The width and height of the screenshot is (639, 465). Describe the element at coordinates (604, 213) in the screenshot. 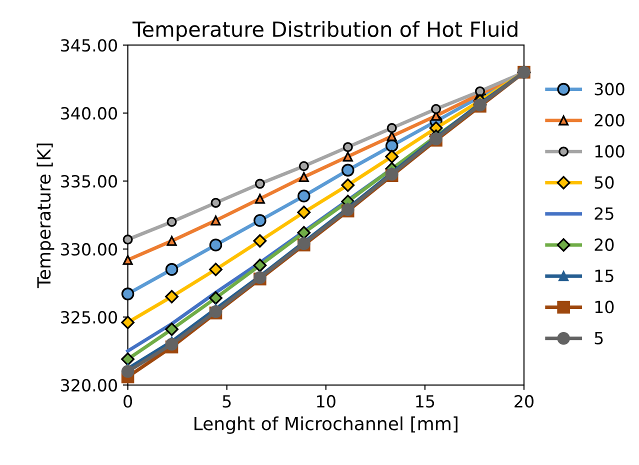

I see `legend-label: 25` at that location.